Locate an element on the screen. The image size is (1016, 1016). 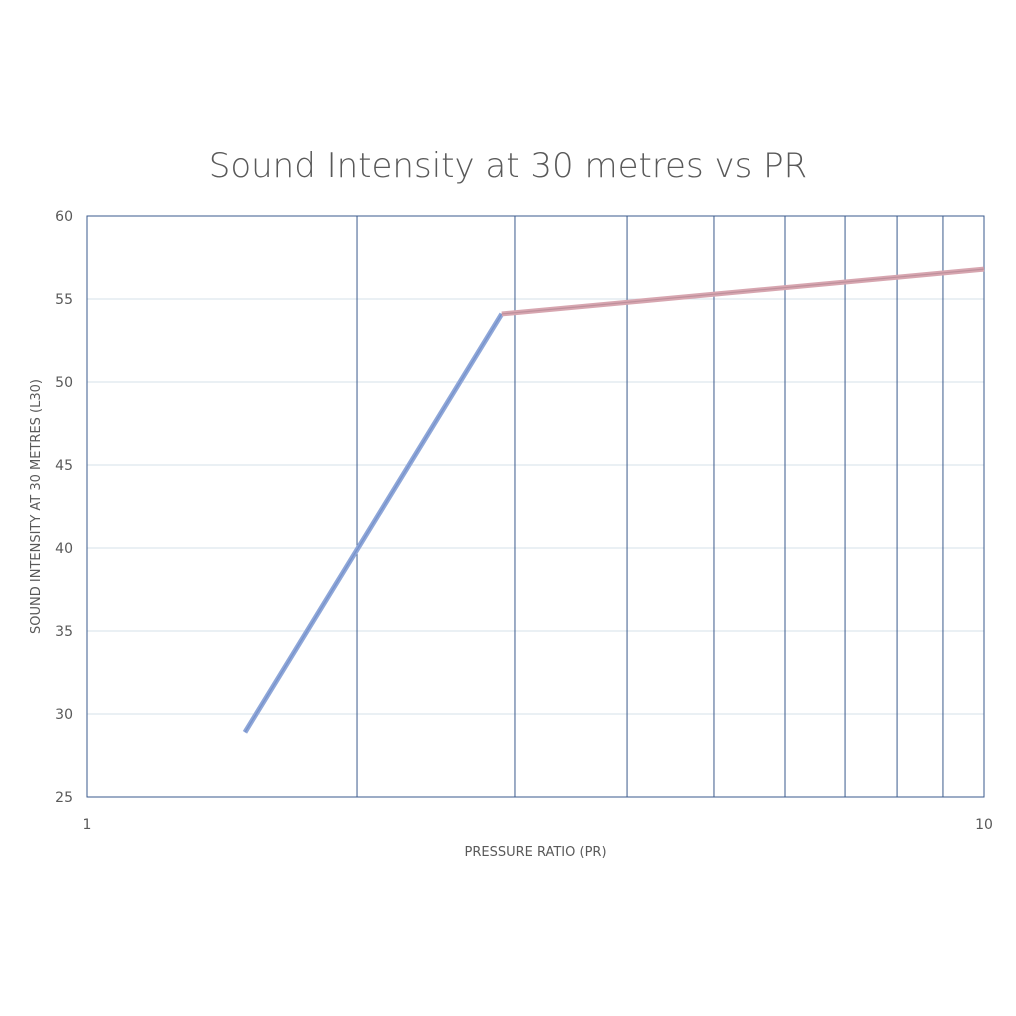
chart-title: Sound Intensity at 30 metres vs PR is located at coordinates (508, 166).